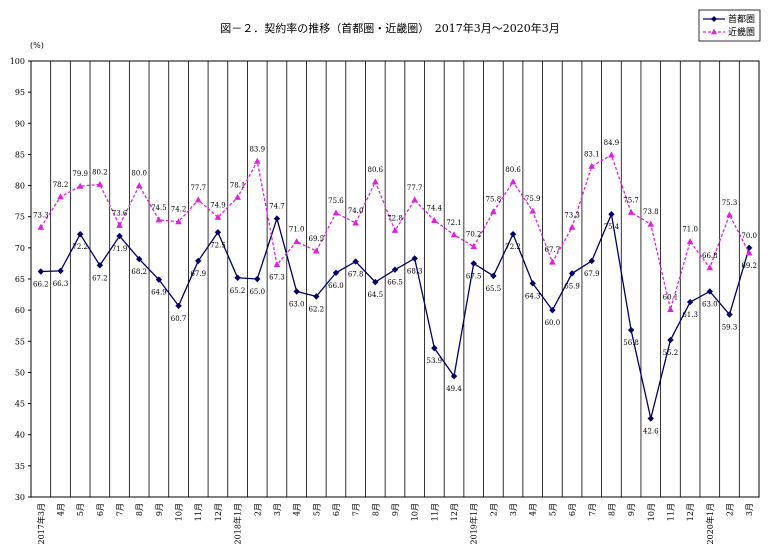 Image resolution: width=771 pixels, height=544 pixels. What do you see at coordinates (651, 212) in the screenshot?
I see `data-label: 73.8` at bounding box center [651, 212].